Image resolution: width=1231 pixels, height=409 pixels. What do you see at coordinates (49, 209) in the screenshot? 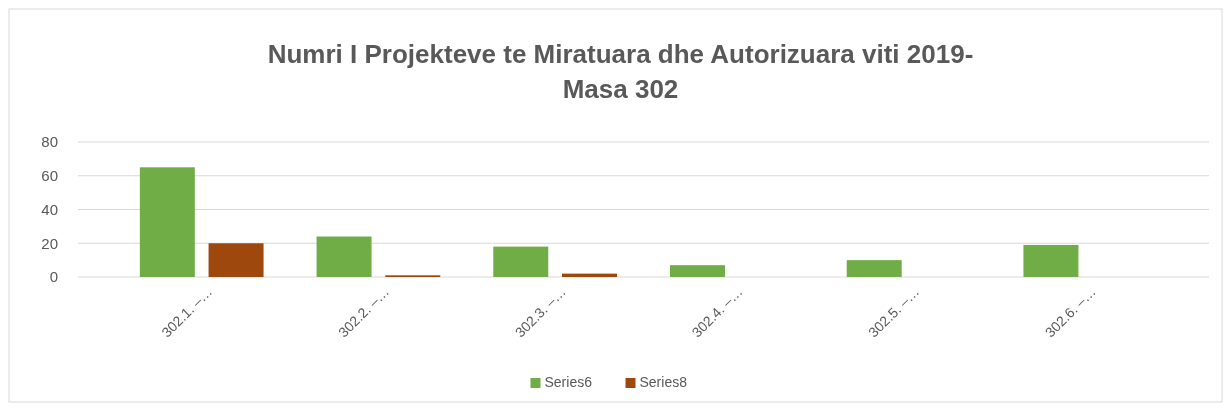
I see `y-tick-label: 40` at bounding box center [49, 209].